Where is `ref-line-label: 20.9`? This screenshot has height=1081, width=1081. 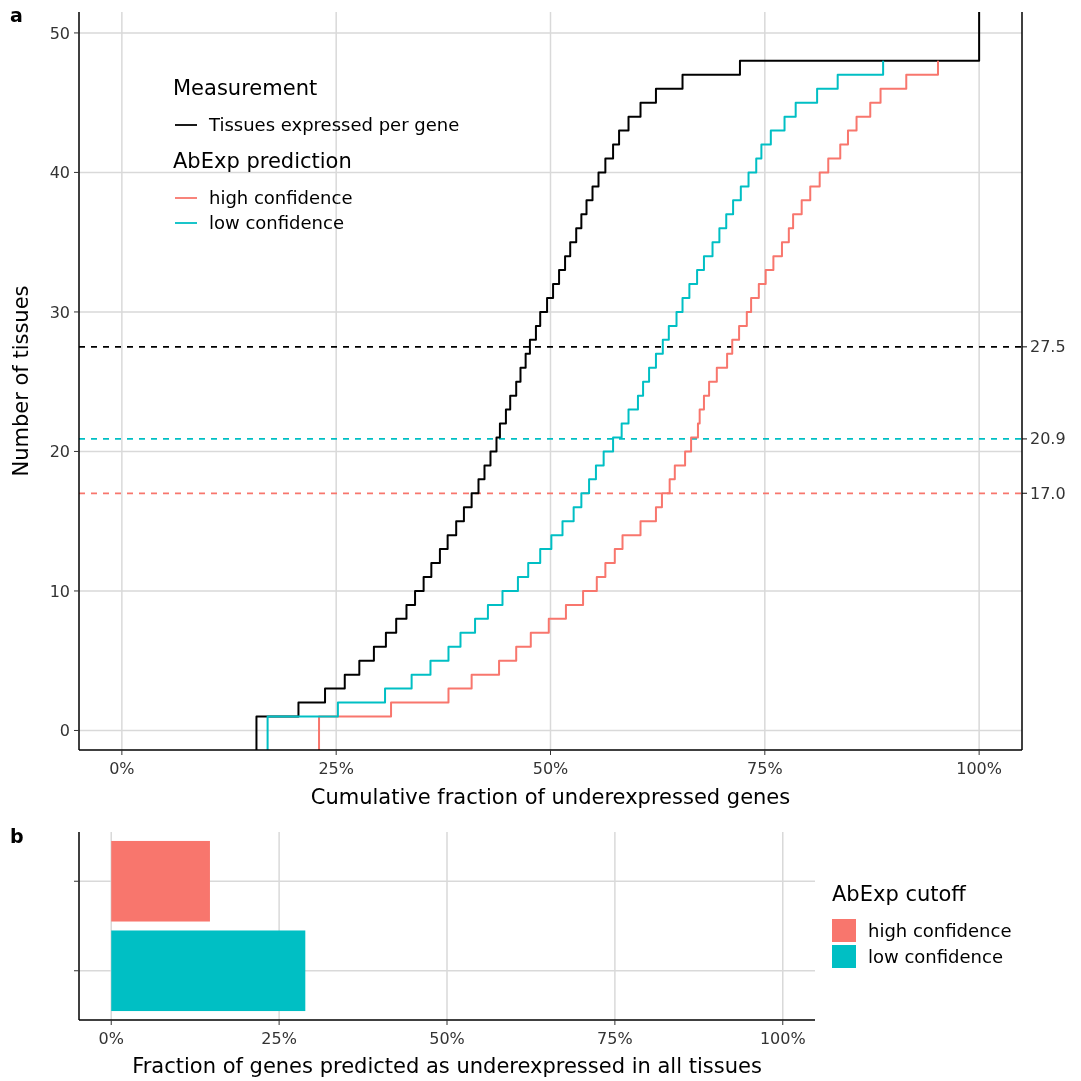 ref-line-label: 20.9 is located at coordinates (1048, 439).